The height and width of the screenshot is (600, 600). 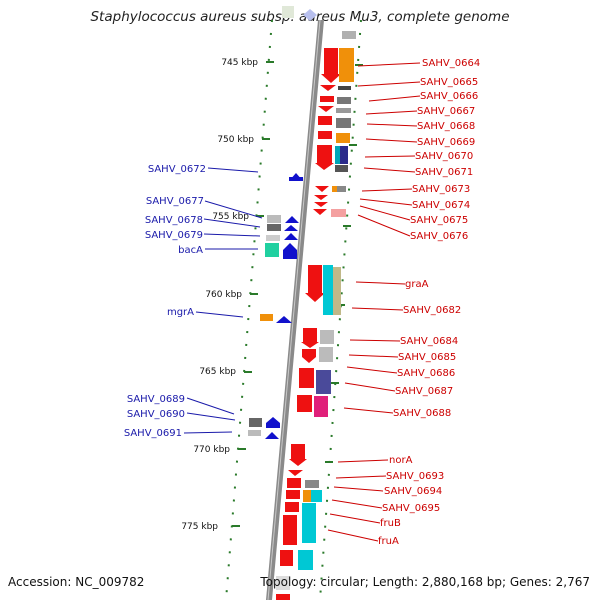 What do you see at coordinates (388, 541) in the screenshot?
I see `gene-label: fruA` at bounding box center [388, 541].